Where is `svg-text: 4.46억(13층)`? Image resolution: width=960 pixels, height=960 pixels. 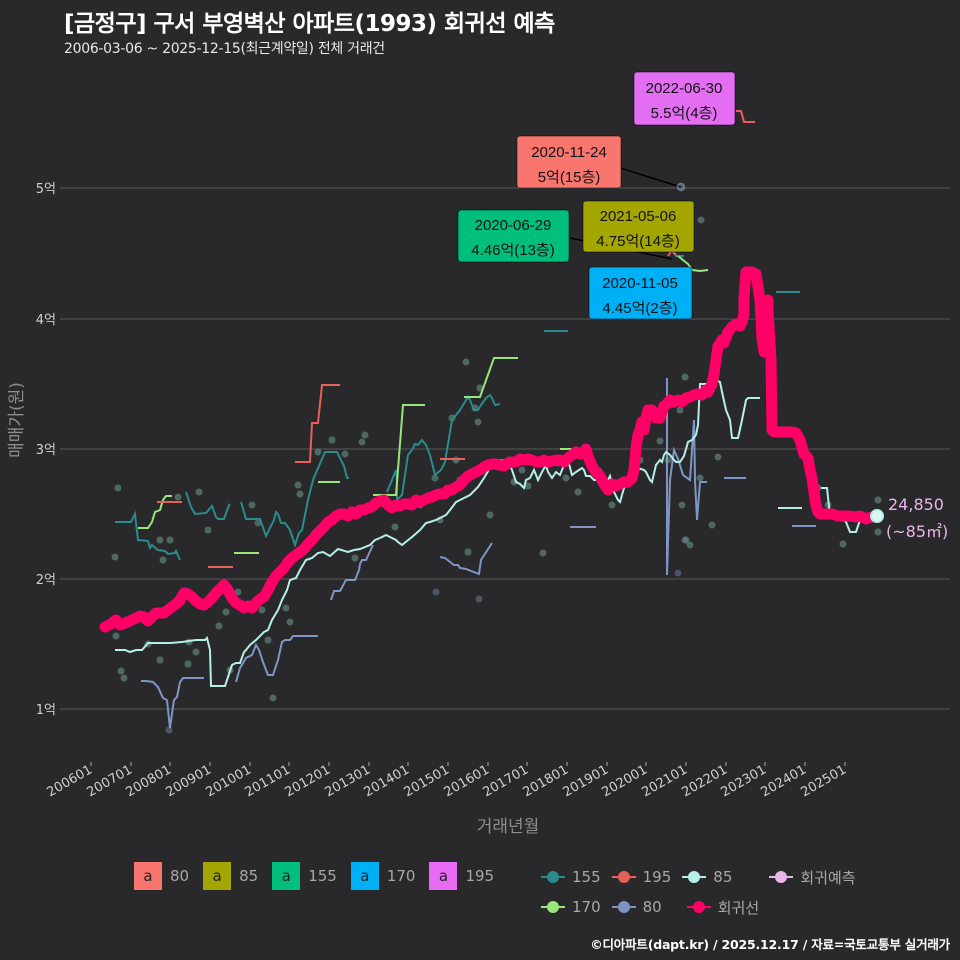 svg-text: 4.46억(13층) is located at coordinates (512, 250).